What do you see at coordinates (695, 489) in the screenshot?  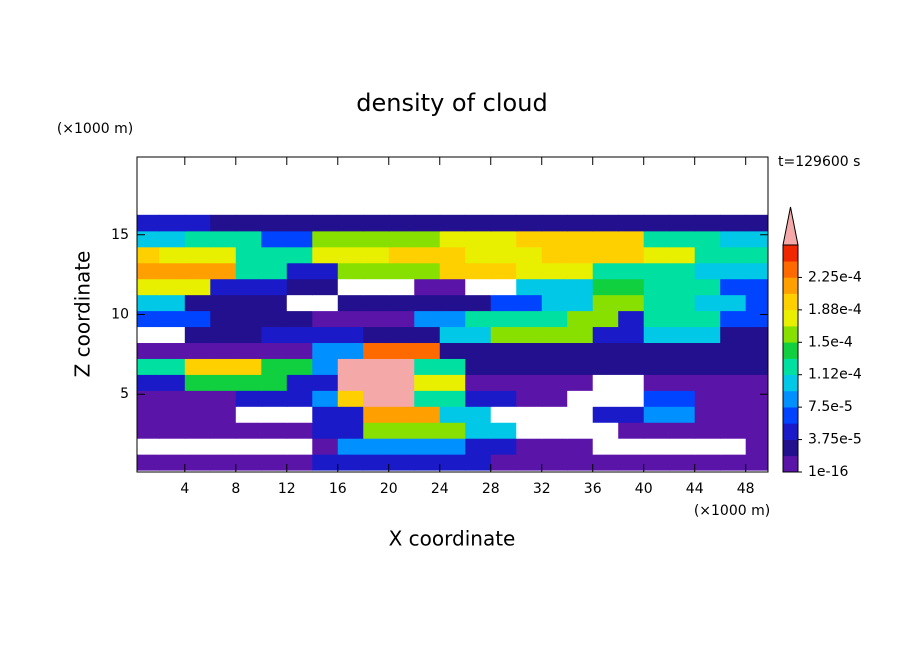 I see `x-tick-label: 44` at bounding box center [695, 489].